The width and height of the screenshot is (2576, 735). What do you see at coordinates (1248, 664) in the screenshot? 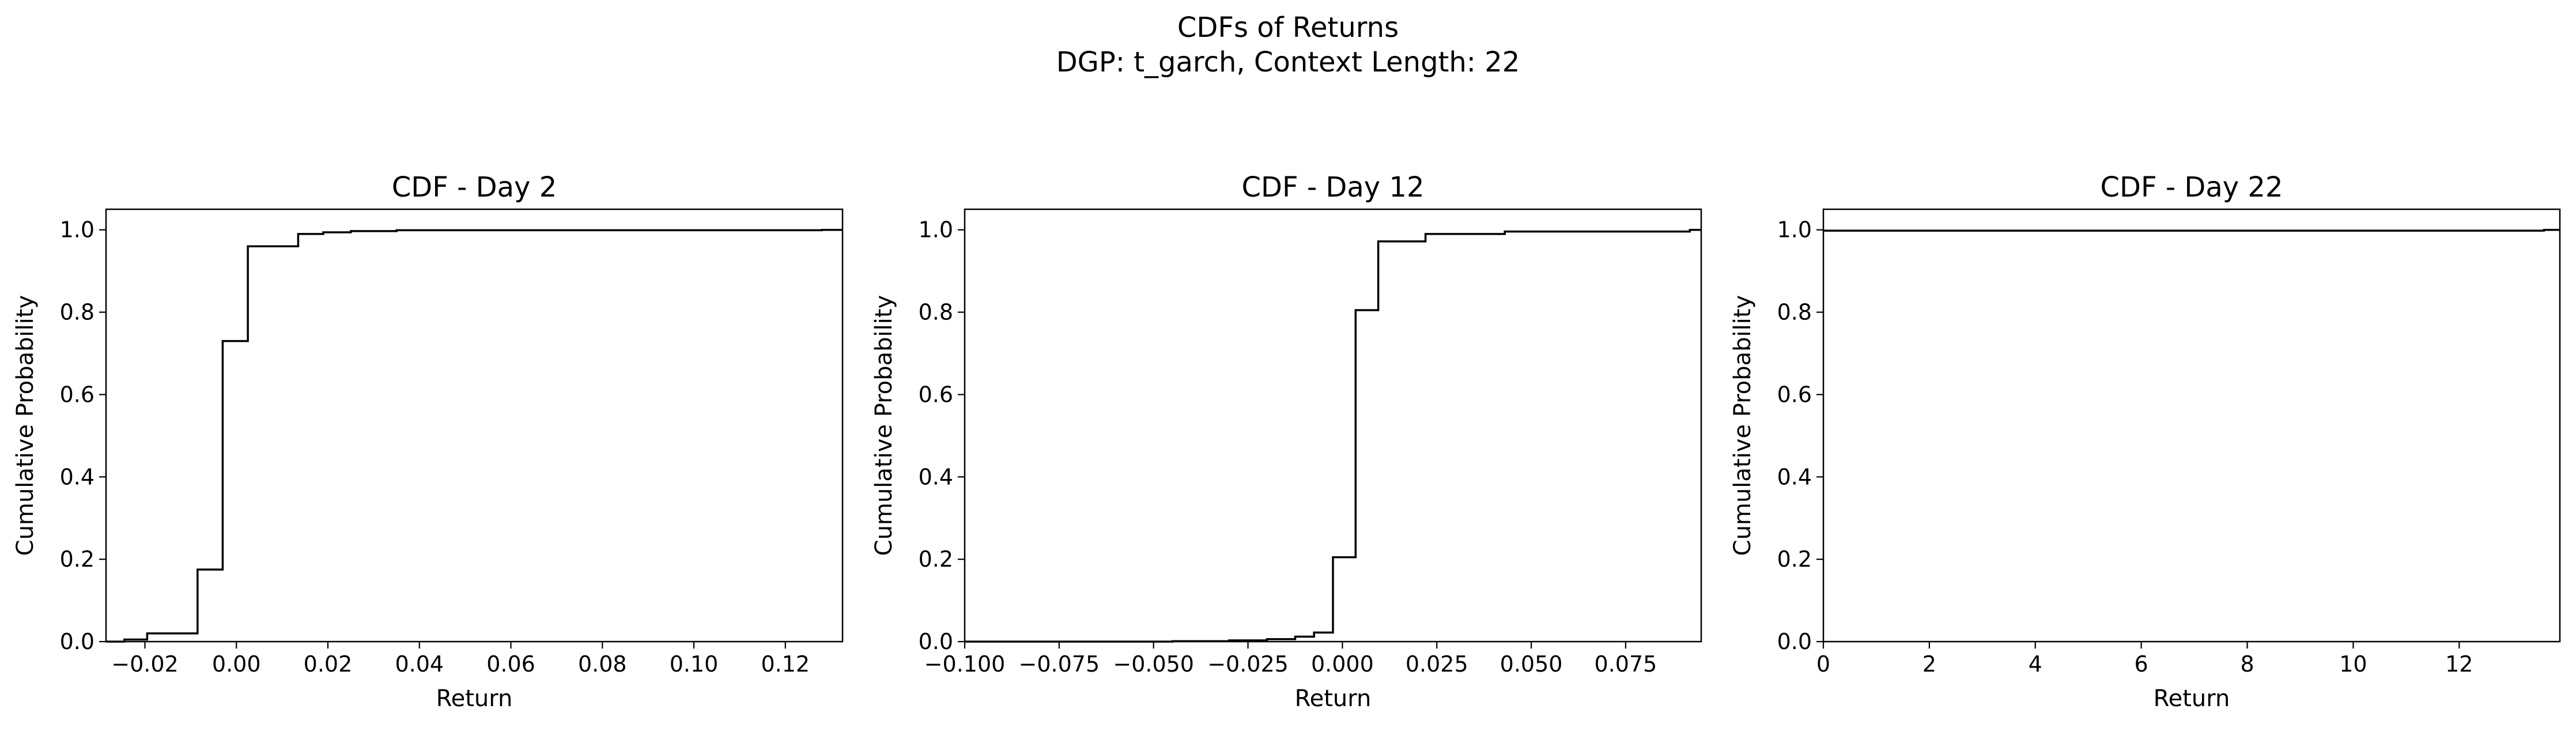
I see `x-tick-label: −0.025` at bounding box center [1248, 664].